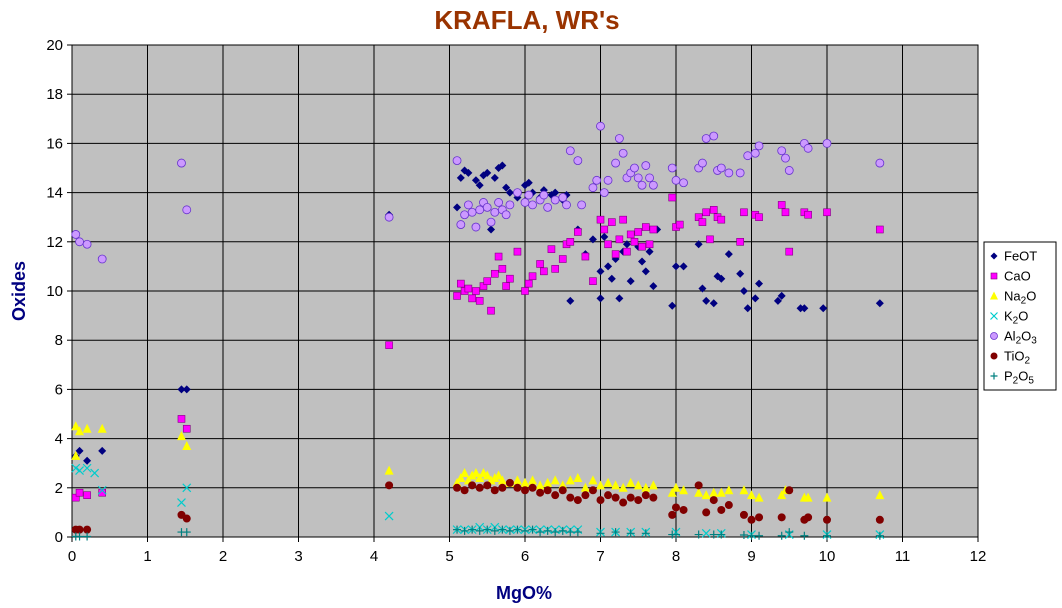 The image size is (1062, 608). What do you see at coordinates (903, 556) in the screenshot?
I see `x-tick-label: 11` at bounding box center [903, 556].